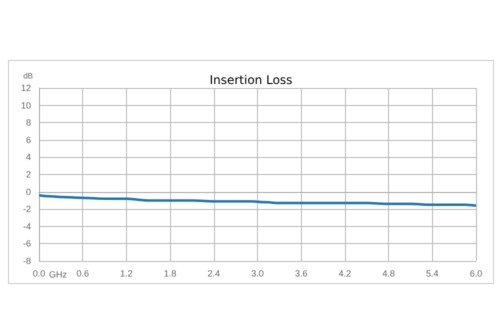 This screenshot has height=333, width=500. I want to click on line-series, so click(258, 200).